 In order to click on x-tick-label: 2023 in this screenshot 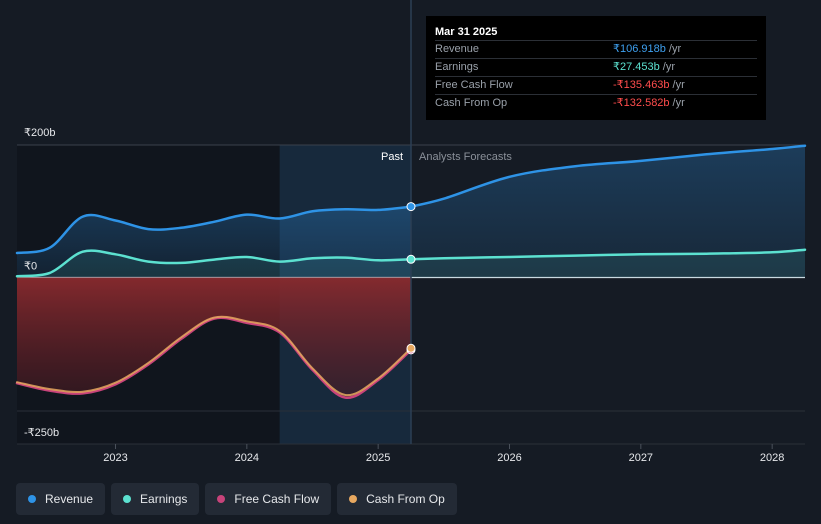, I will do `click(115, 458)`.